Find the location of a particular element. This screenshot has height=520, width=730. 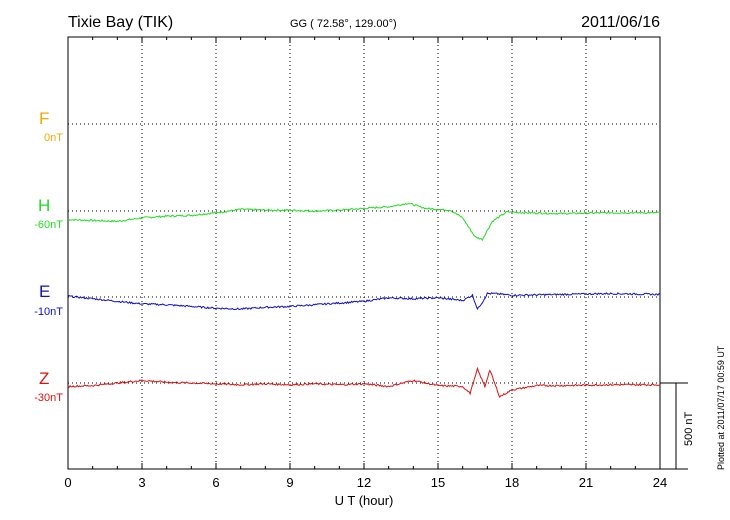

x-tick-label: 24 is located at coordinates (660, 482).